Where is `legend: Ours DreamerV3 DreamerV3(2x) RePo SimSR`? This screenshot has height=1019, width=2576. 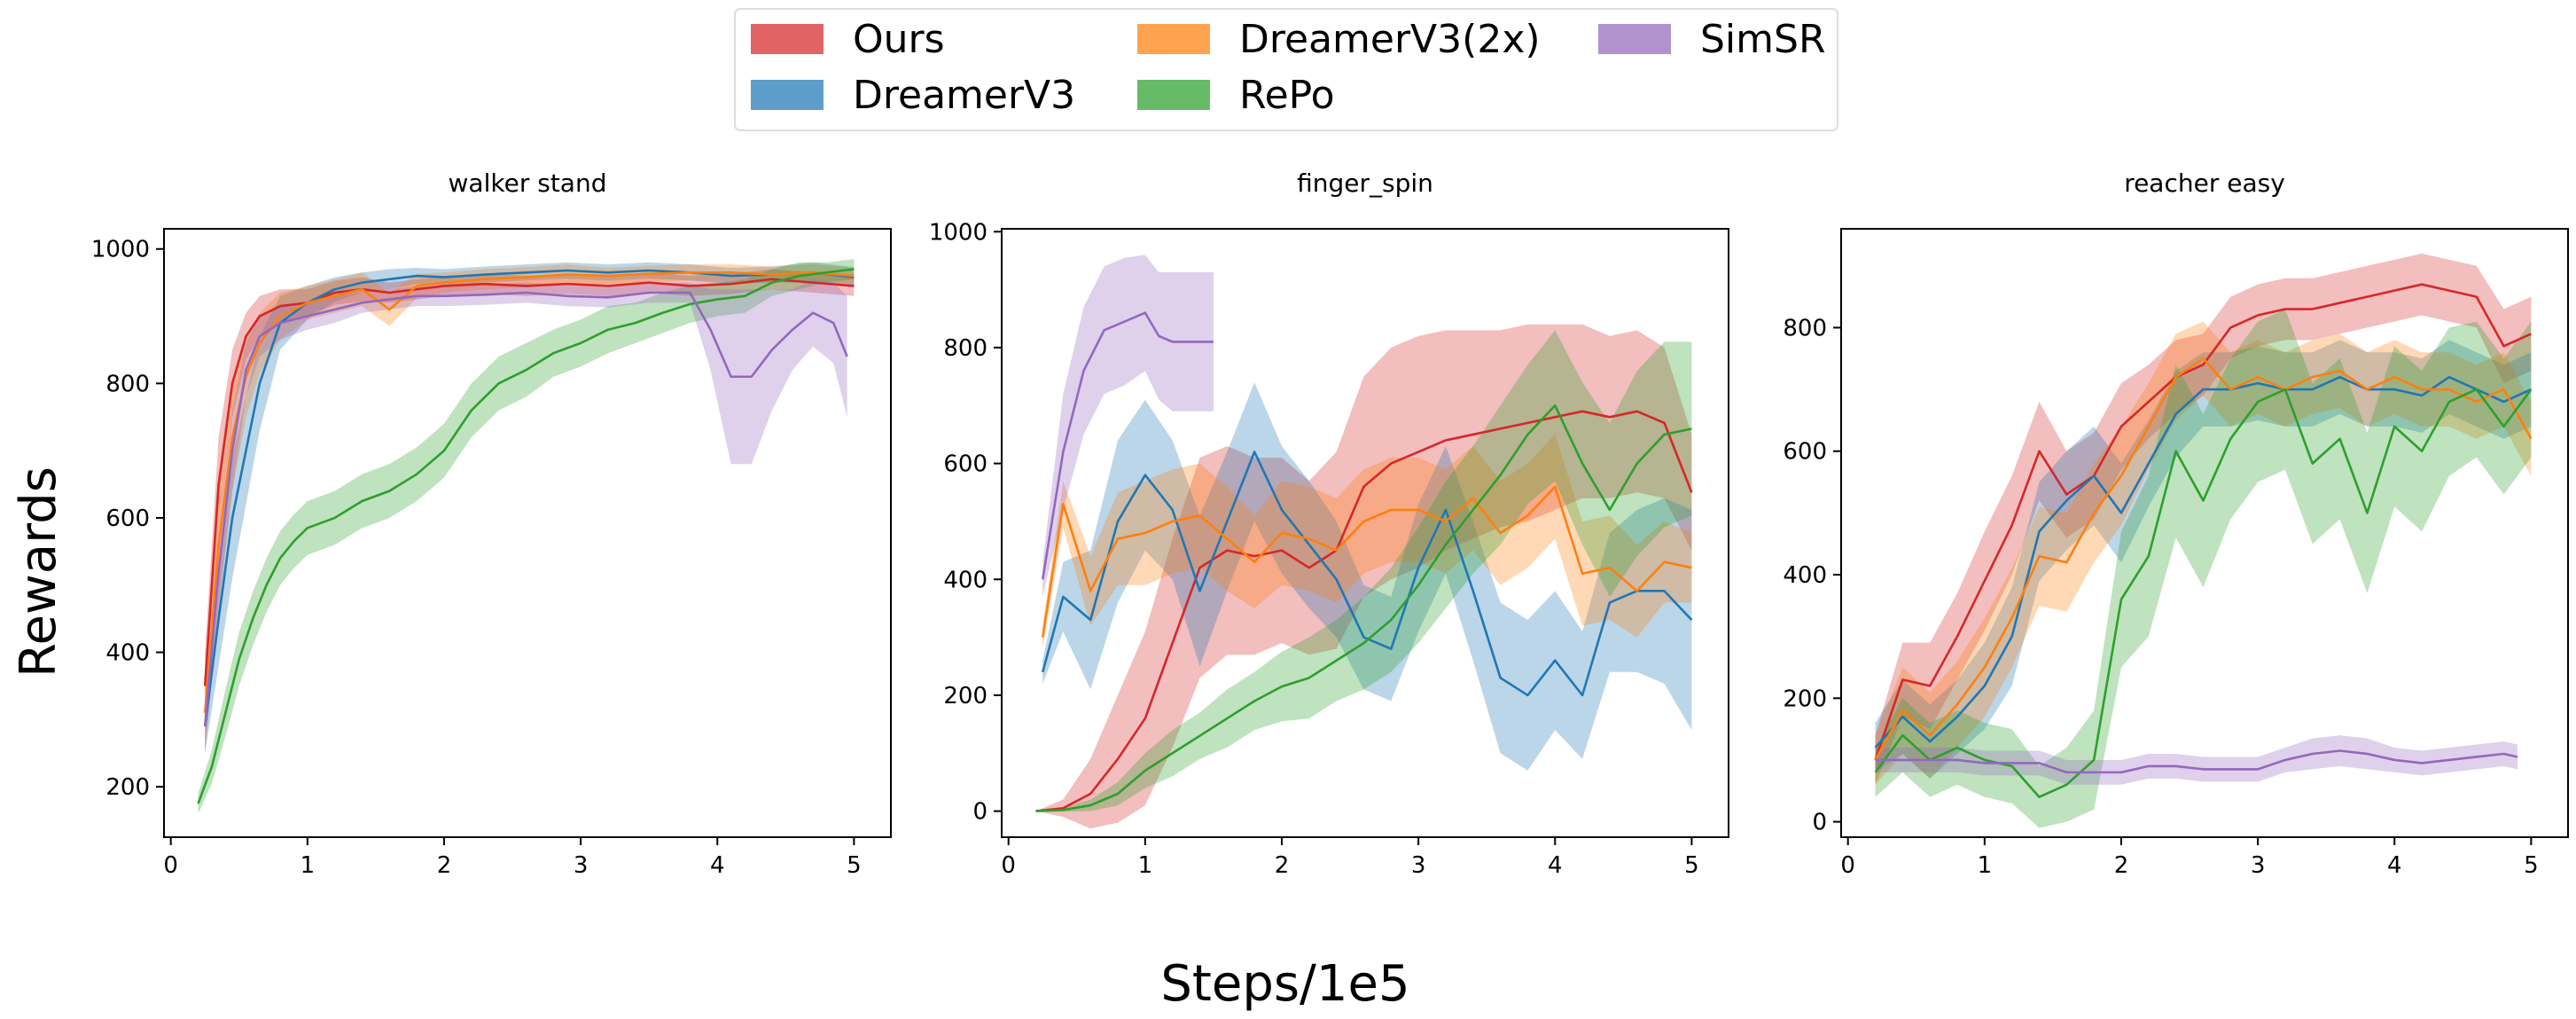
legend: Ours DreamerV3 DreamerV3(2x) RePo SimSR is located at coordinates (1286, 70).